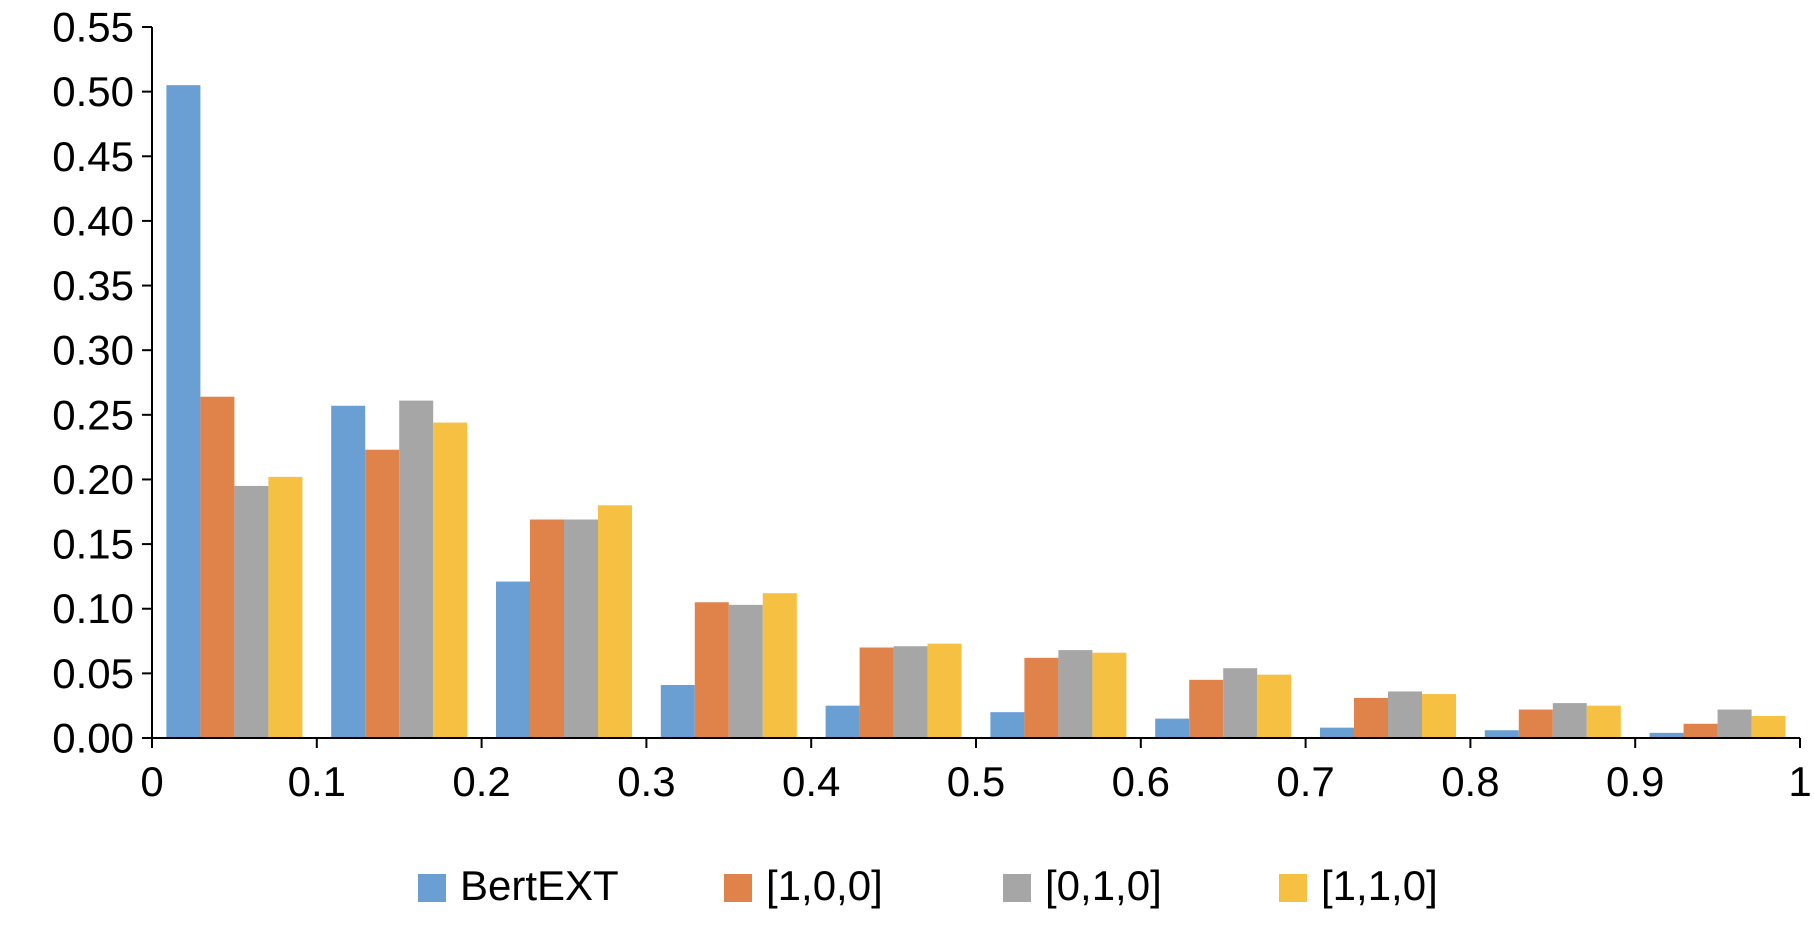  Describe the element at coordinates (824, 885) in the screenshot. I see `legend-label: [1,0,0]` at that location.